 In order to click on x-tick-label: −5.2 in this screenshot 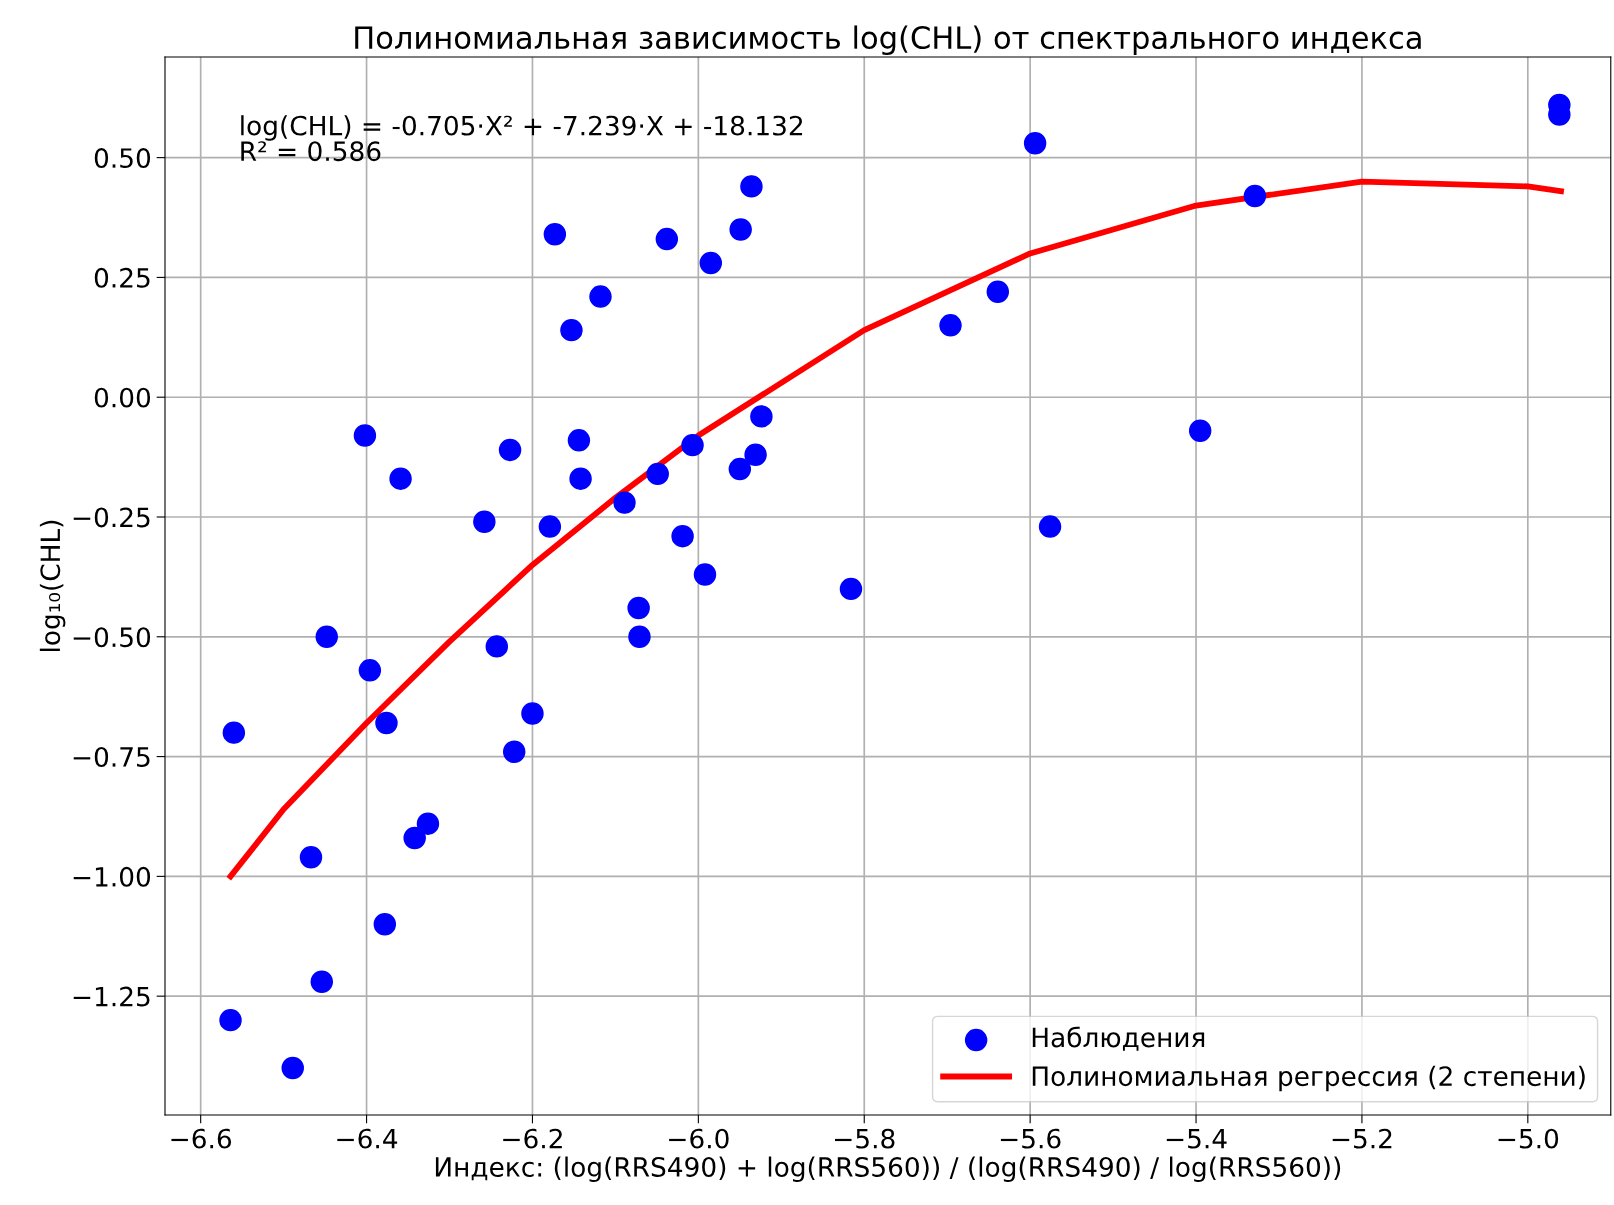, I will do `click(1362, 1138)`.